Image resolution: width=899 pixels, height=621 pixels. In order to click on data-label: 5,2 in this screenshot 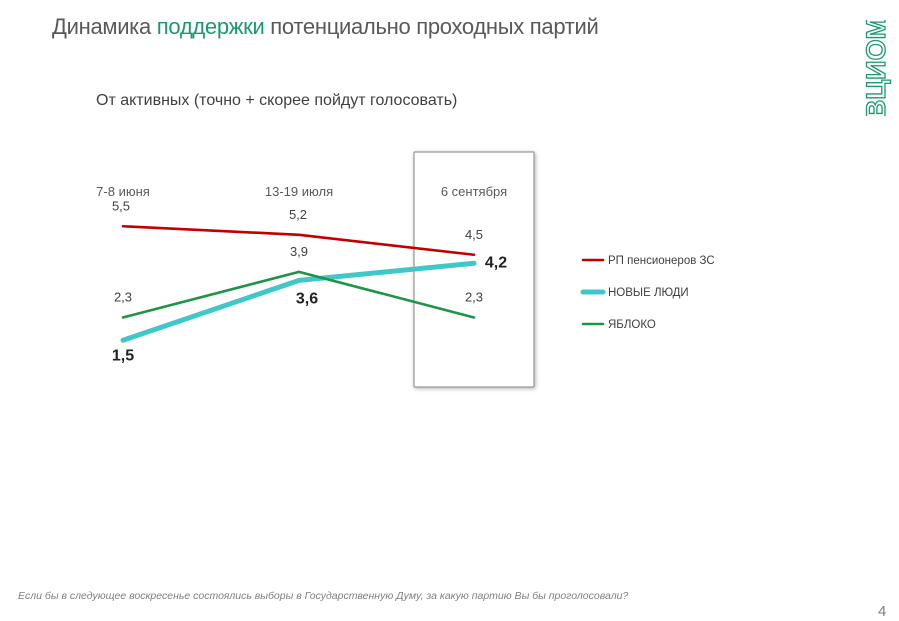, I will do `click(298, 214)`.